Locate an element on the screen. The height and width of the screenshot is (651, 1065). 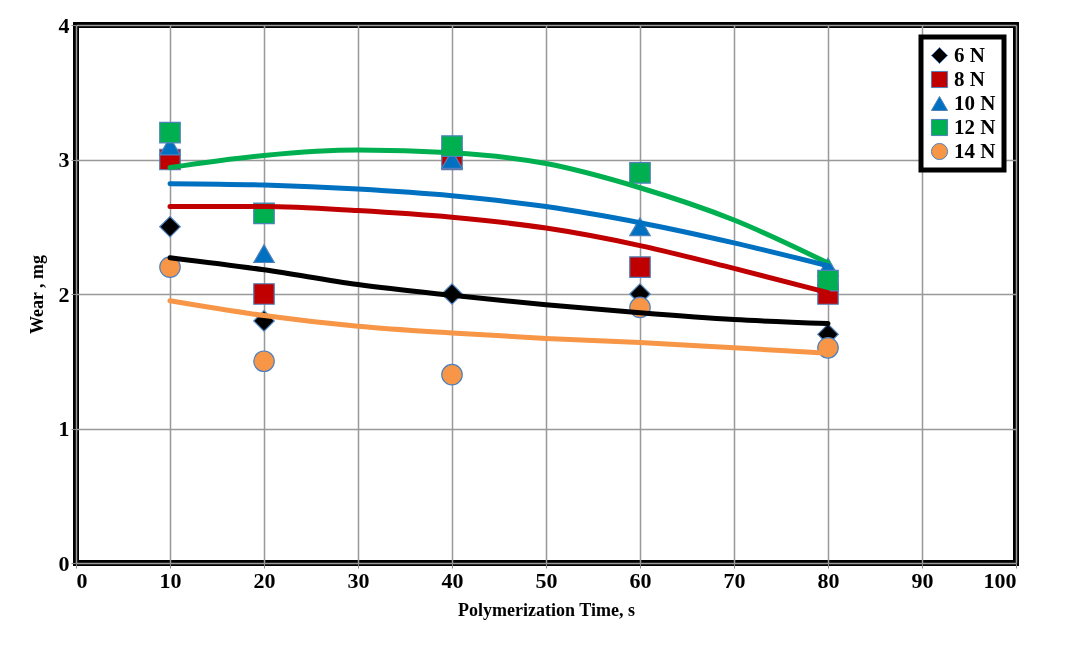
legend-label: 8 N is located at coordinates (969, 78).